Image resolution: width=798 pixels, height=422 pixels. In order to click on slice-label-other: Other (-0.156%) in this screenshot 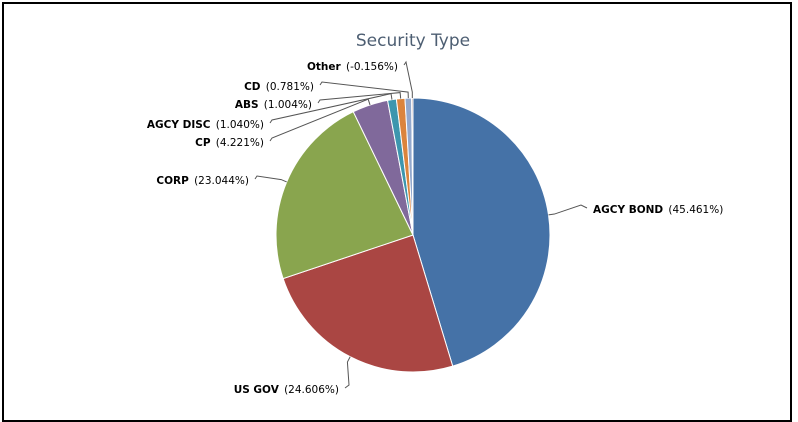, I will do `click(352, 67)`.